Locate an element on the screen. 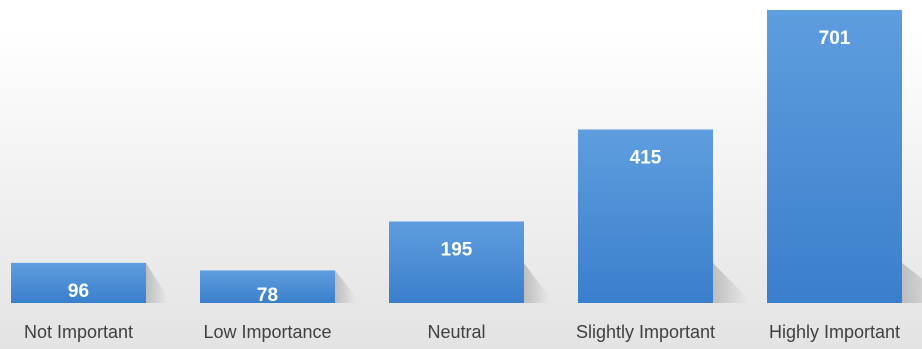  category-tick-label: Neutral is located at coordinates (456, 332).